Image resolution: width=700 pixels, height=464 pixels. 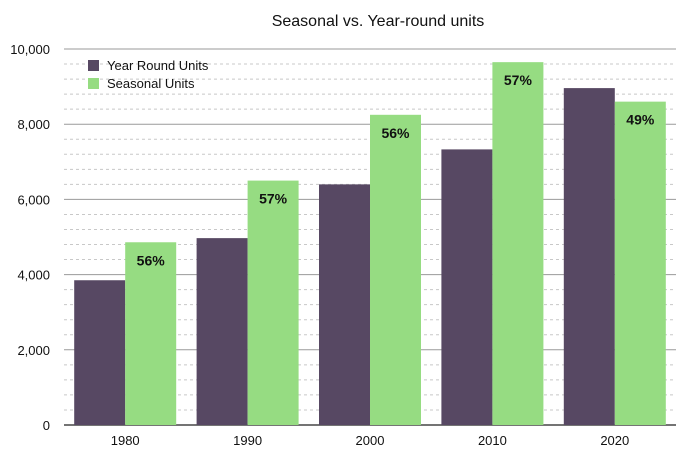 What do you see at coordinates (492, 440) in the screenshot?
I see `x-tick-label: 2010` at bounding box center [492, 440].